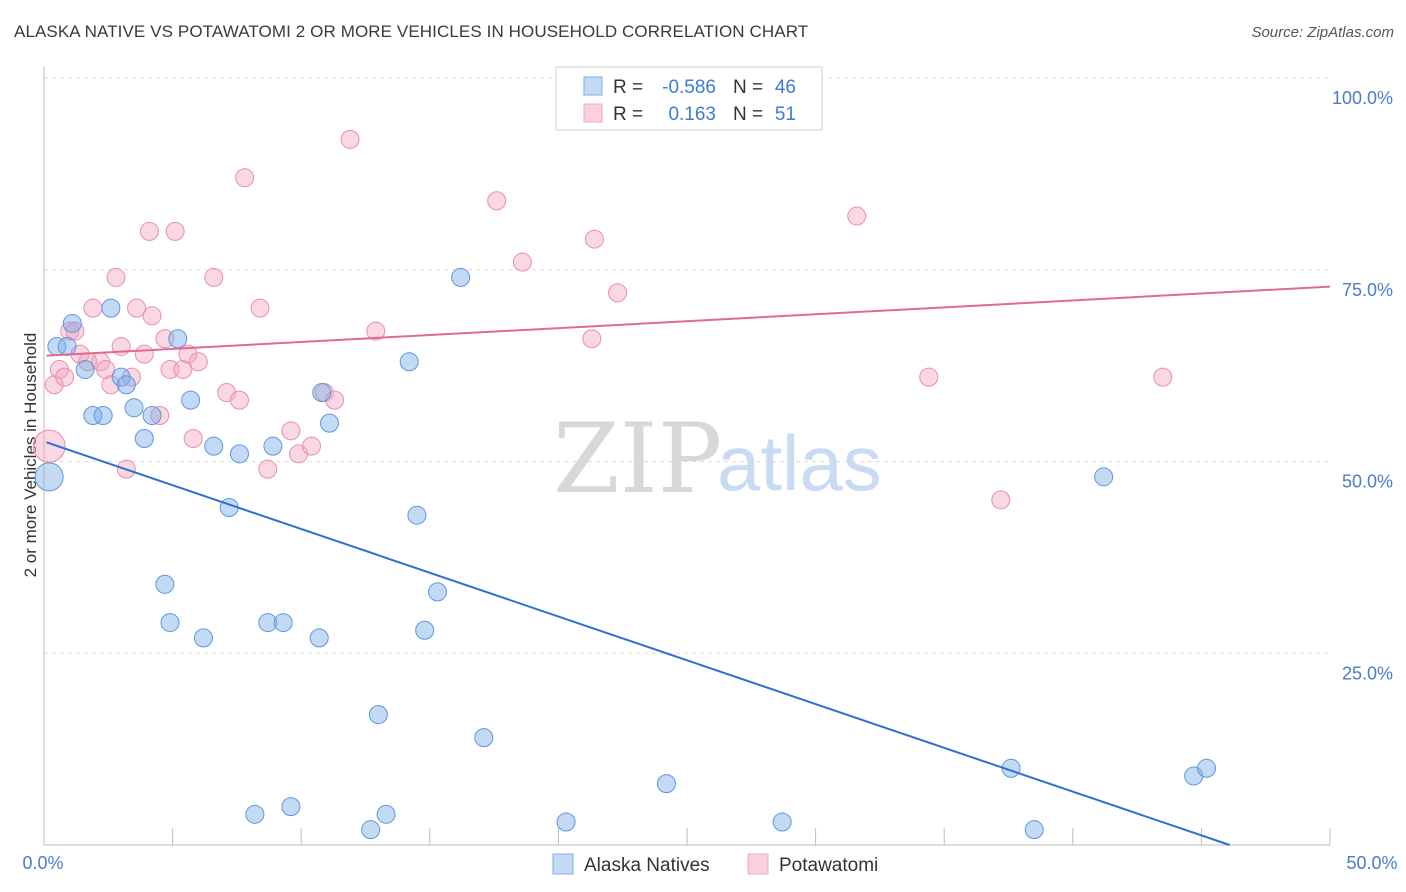 This screenshot has height=892, width=1406. What do you see at coordinates (593, 86) in the screenshot?
I see `stats-swatch-alaska` at bounding box center [593, 86].